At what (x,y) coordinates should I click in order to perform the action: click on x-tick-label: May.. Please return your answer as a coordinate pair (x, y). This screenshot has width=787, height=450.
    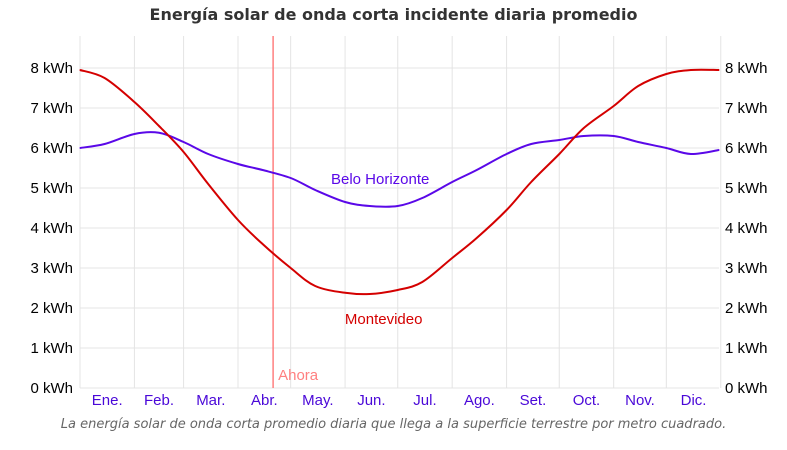
    Looking at the image, I should click on (317, 400).